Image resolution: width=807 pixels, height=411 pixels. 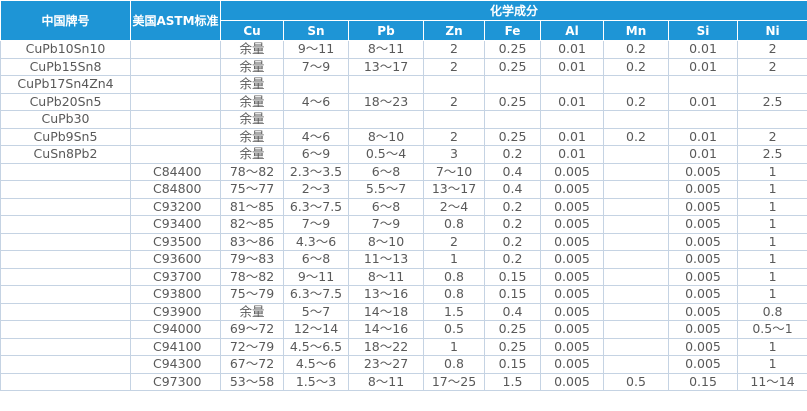 What do you see at coordinates (175, 276) in the screenshot?
I see `table-cell: C93700` at bounding box center [175, 276].